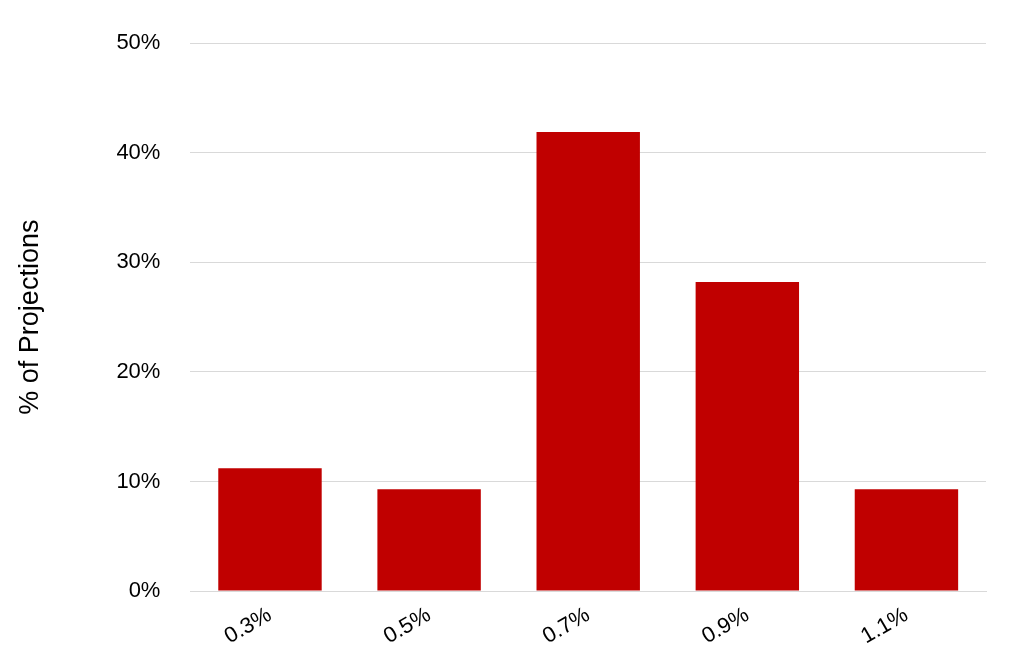 This screenshot has width=1024, height=663. Describe the element at coordinates (28, 317) in the screenshot. I see `y-axis-title: % of Projections` at that location.